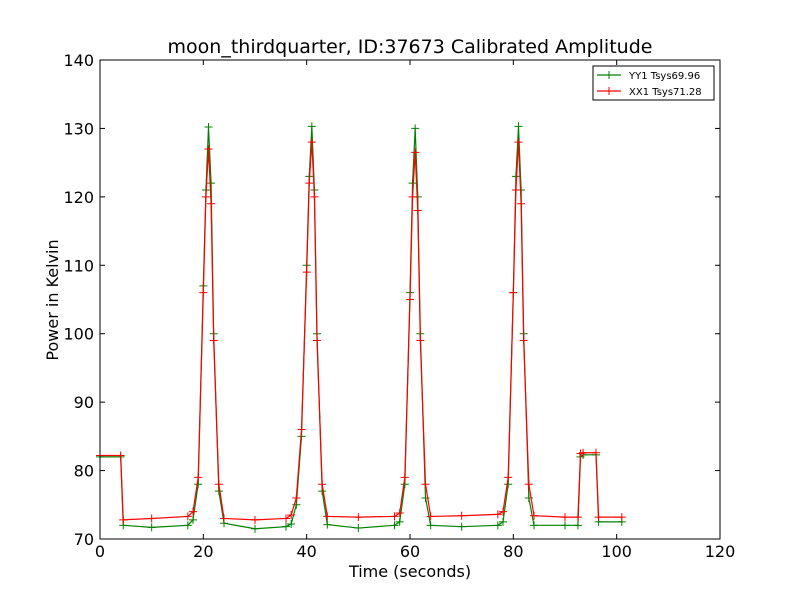 The width and height of the screenshot is (800, 600). What do you see at coordinates (78, 197) in the screenshot?
I see `y-tick-label: 120` at bounding box center [78, 197].